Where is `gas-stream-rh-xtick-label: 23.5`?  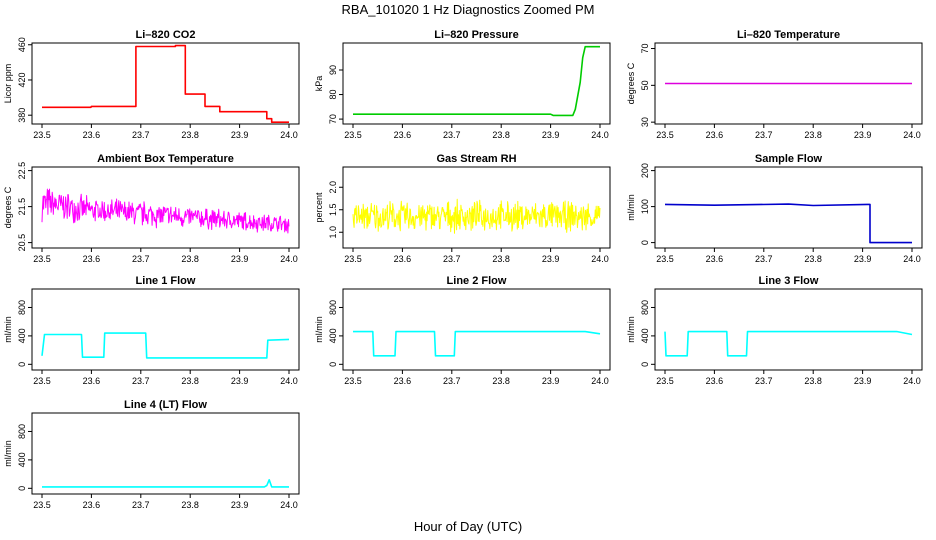 gas-stream-rh-xtick-label: 23.5 is located at coordinates (353, 259).